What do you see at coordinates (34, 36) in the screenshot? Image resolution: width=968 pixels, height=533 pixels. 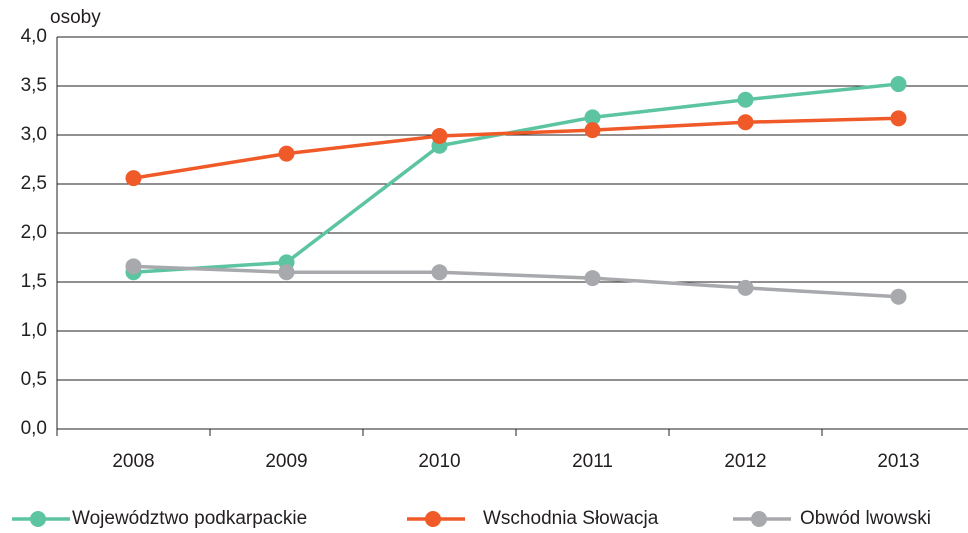 I see `y-tick-label: 4,0` at bounding box center [34, 36].